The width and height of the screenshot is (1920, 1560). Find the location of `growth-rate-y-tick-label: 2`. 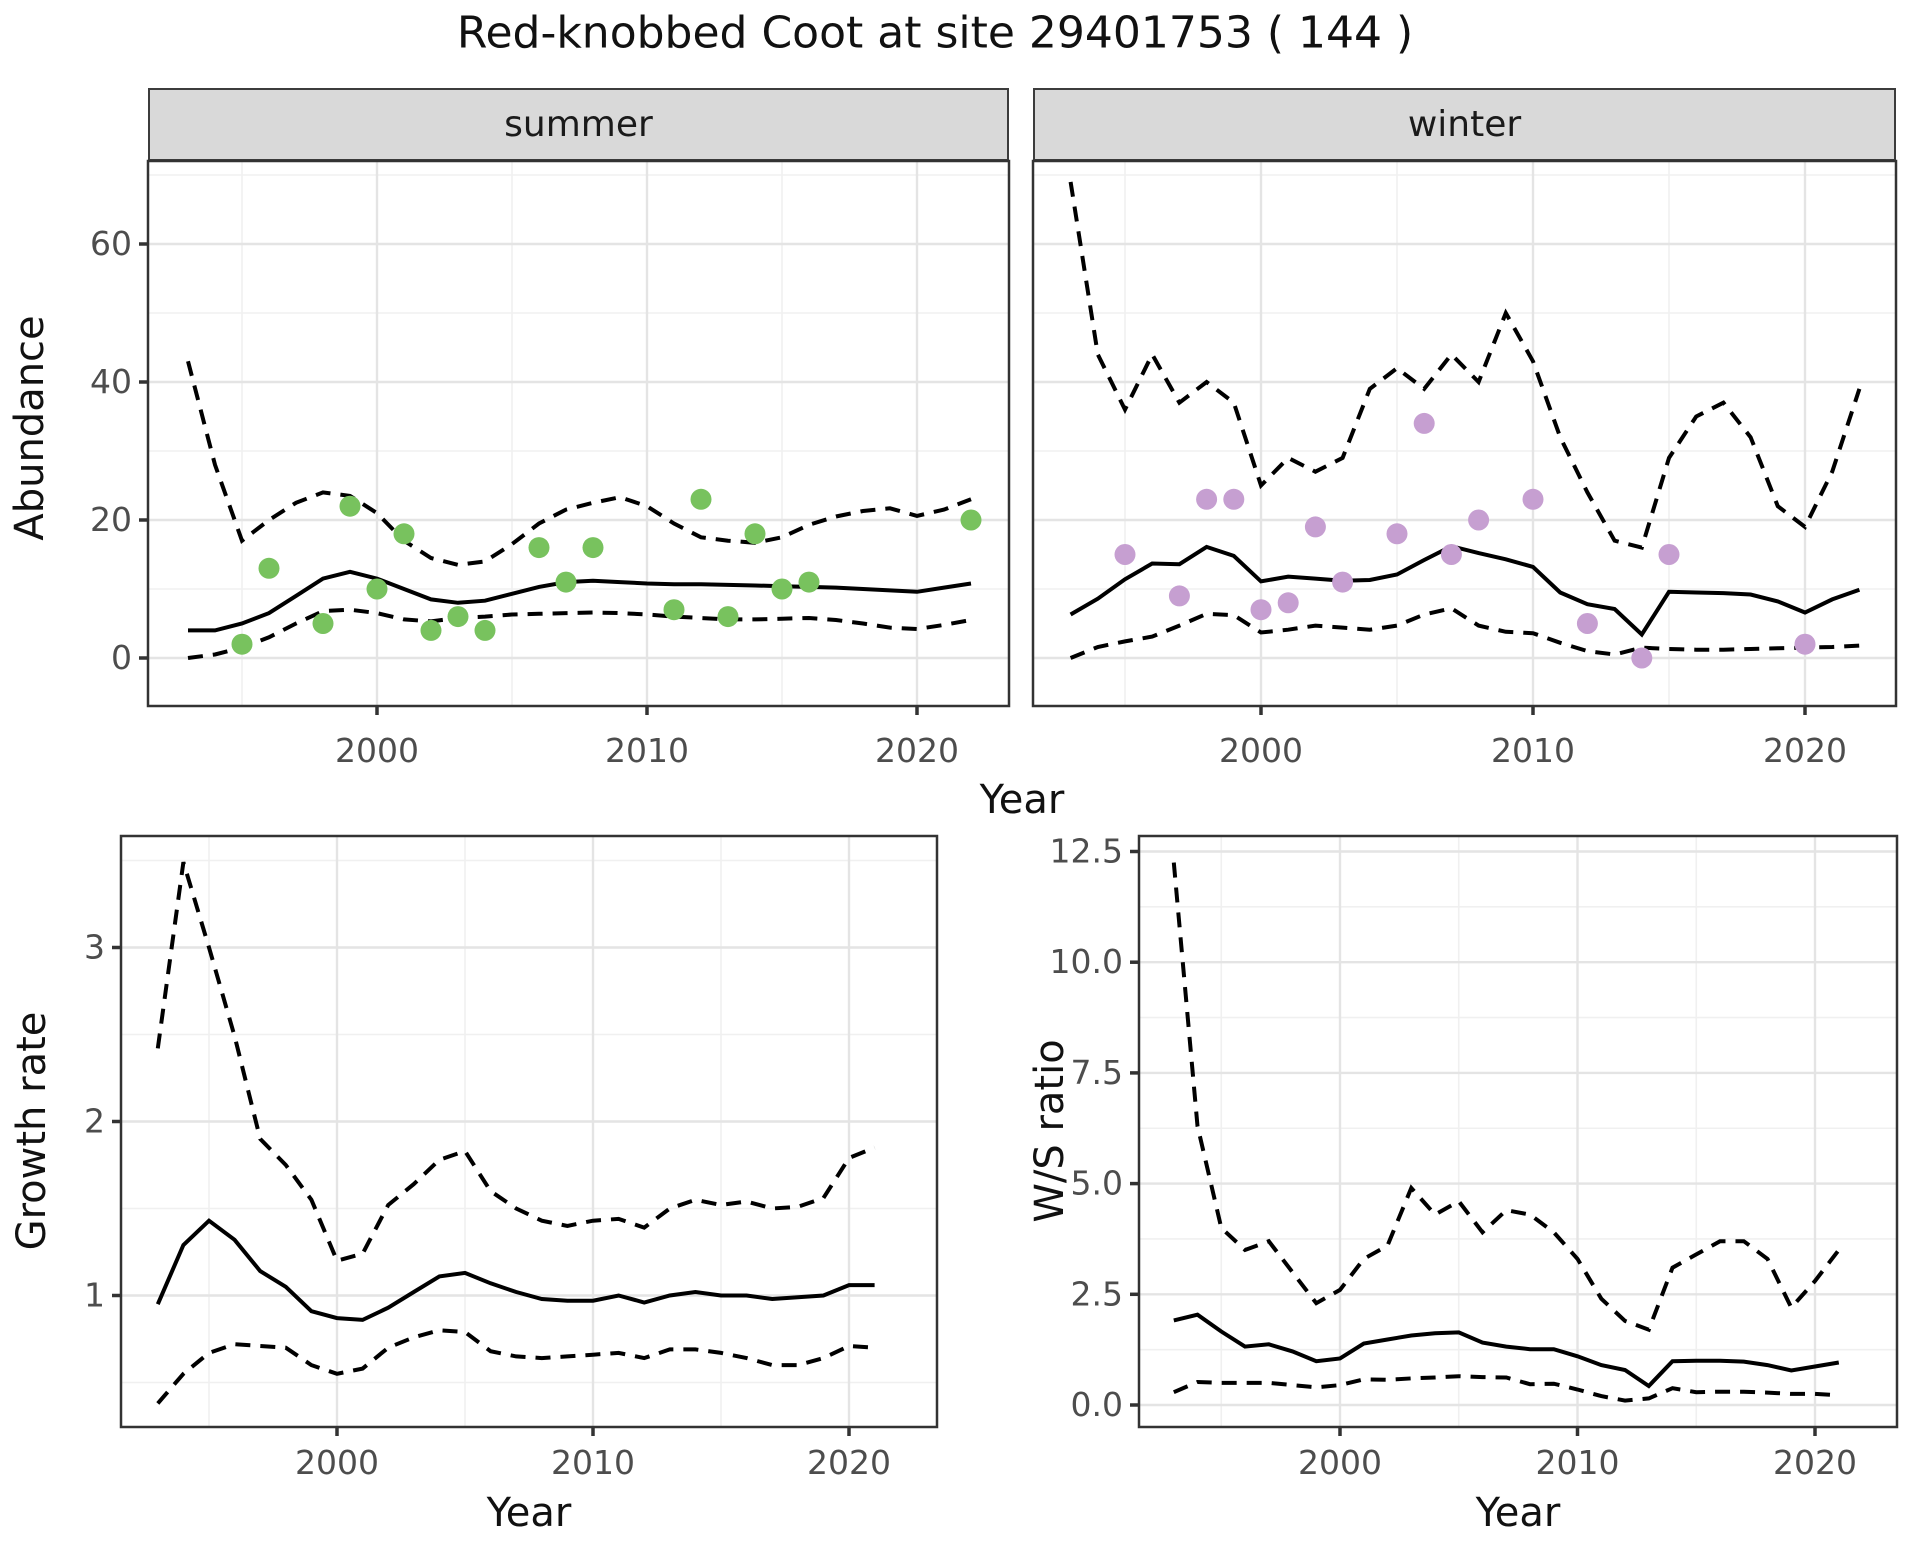

growth-rate-y-tick-label: 2 is located at coordinates (94, 1121).